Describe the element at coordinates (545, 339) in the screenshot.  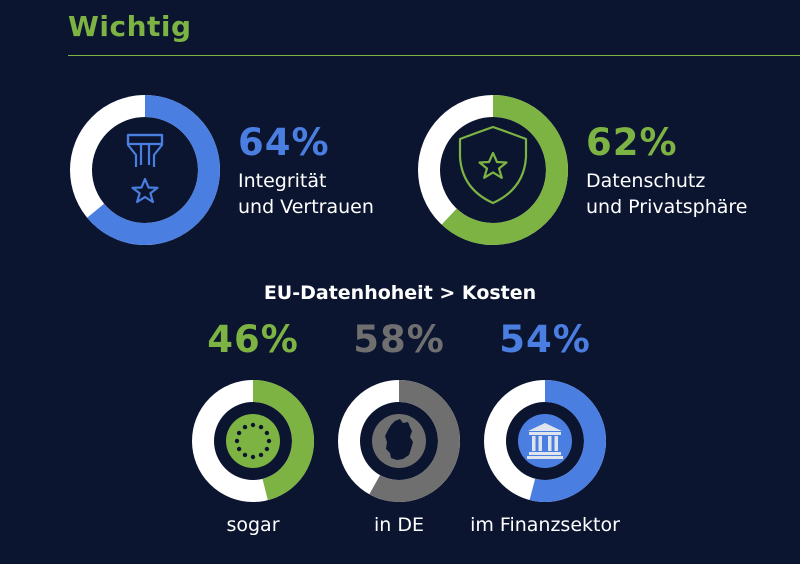
I see `percent-finanzsektor: 54%` at that location.